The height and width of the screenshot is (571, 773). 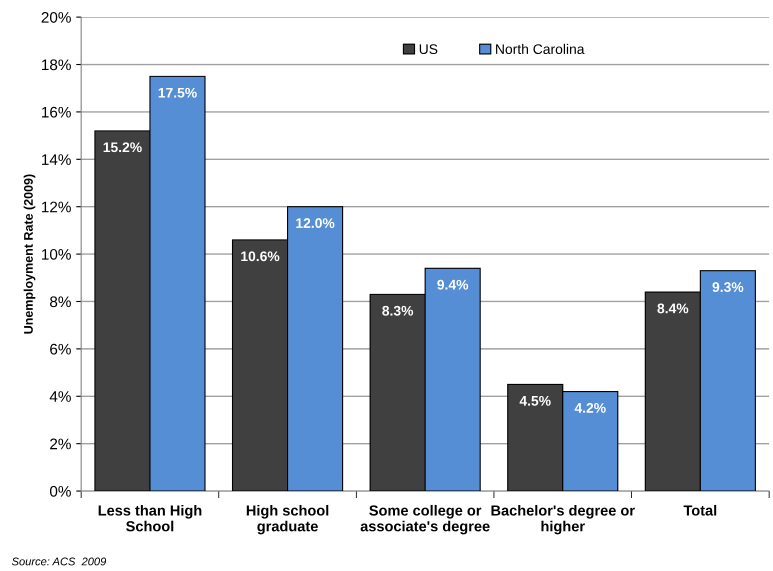 I want to click on y-tick-label: 4%, so click(x=60, y=396).